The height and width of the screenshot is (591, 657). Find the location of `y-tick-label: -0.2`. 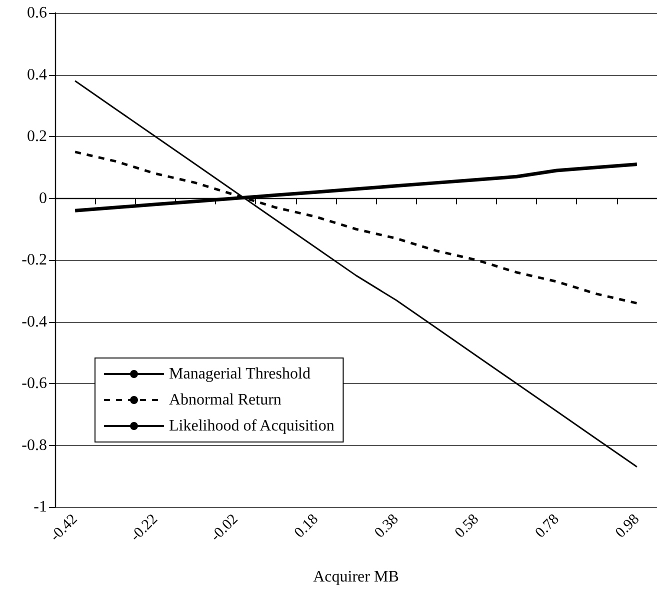

y-tick-label: -0.2 is located at coordinates (34, 260).